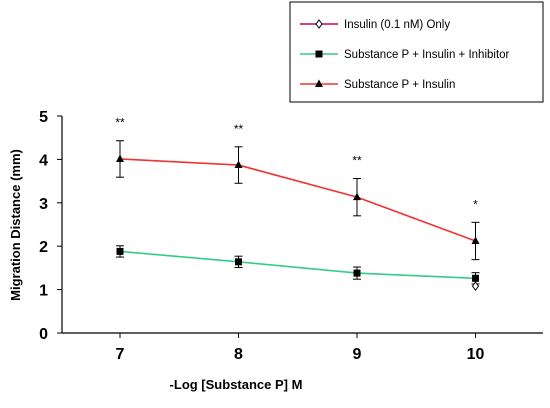 The image size is (550, 408). What do you see at coordinates (43, 291) in the screenshot?
I see `y-tick-label: 1` at bounding box center [43, 291].